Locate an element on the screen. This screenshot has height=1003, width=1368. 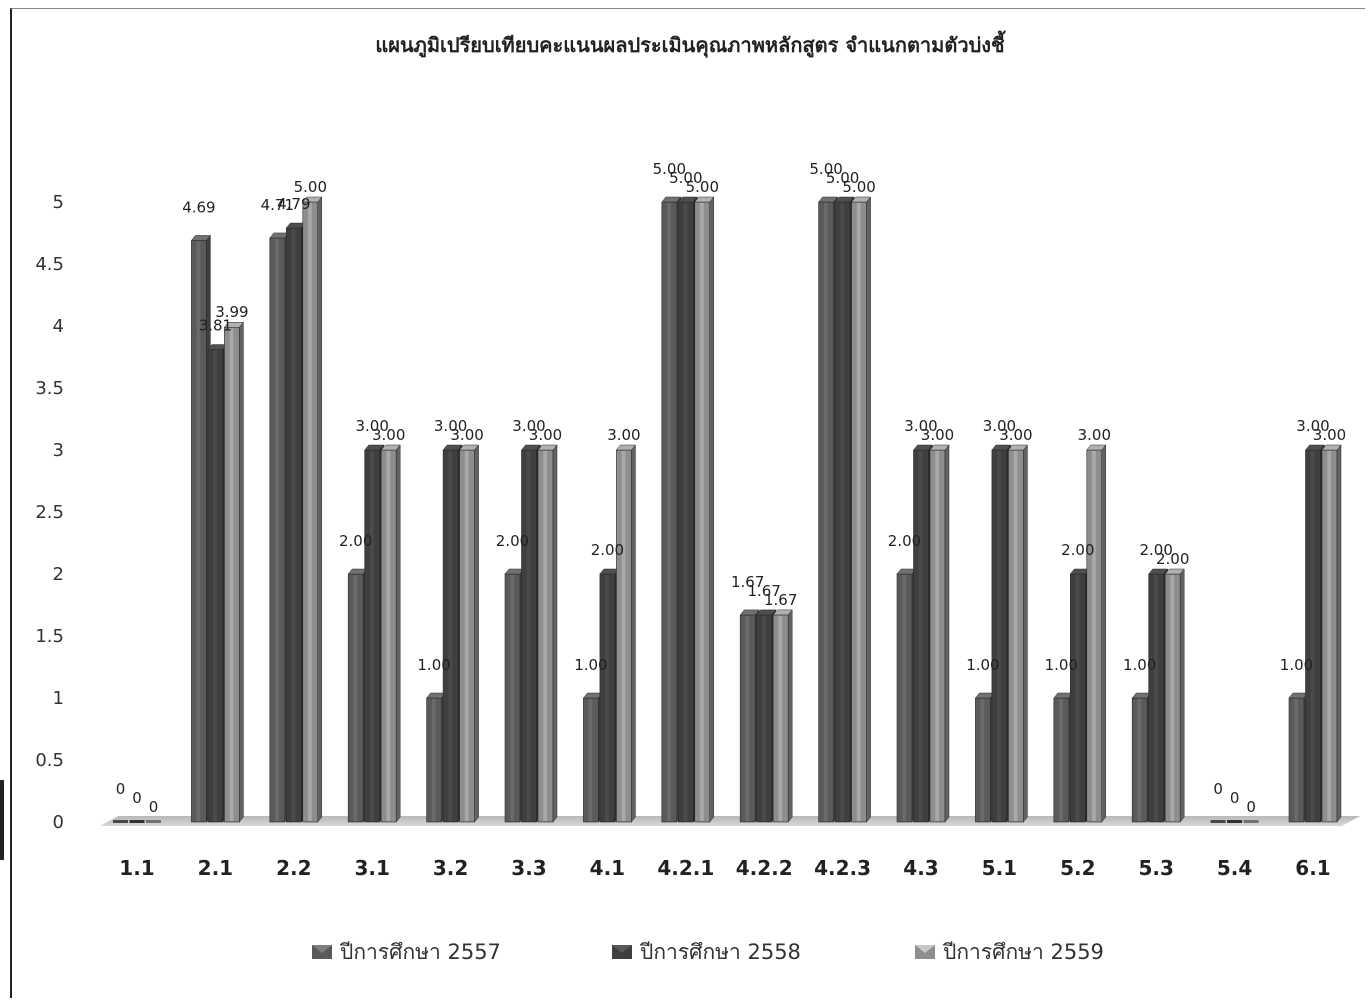
bar-5.4-s1 is located at coordinates (1218, 821).